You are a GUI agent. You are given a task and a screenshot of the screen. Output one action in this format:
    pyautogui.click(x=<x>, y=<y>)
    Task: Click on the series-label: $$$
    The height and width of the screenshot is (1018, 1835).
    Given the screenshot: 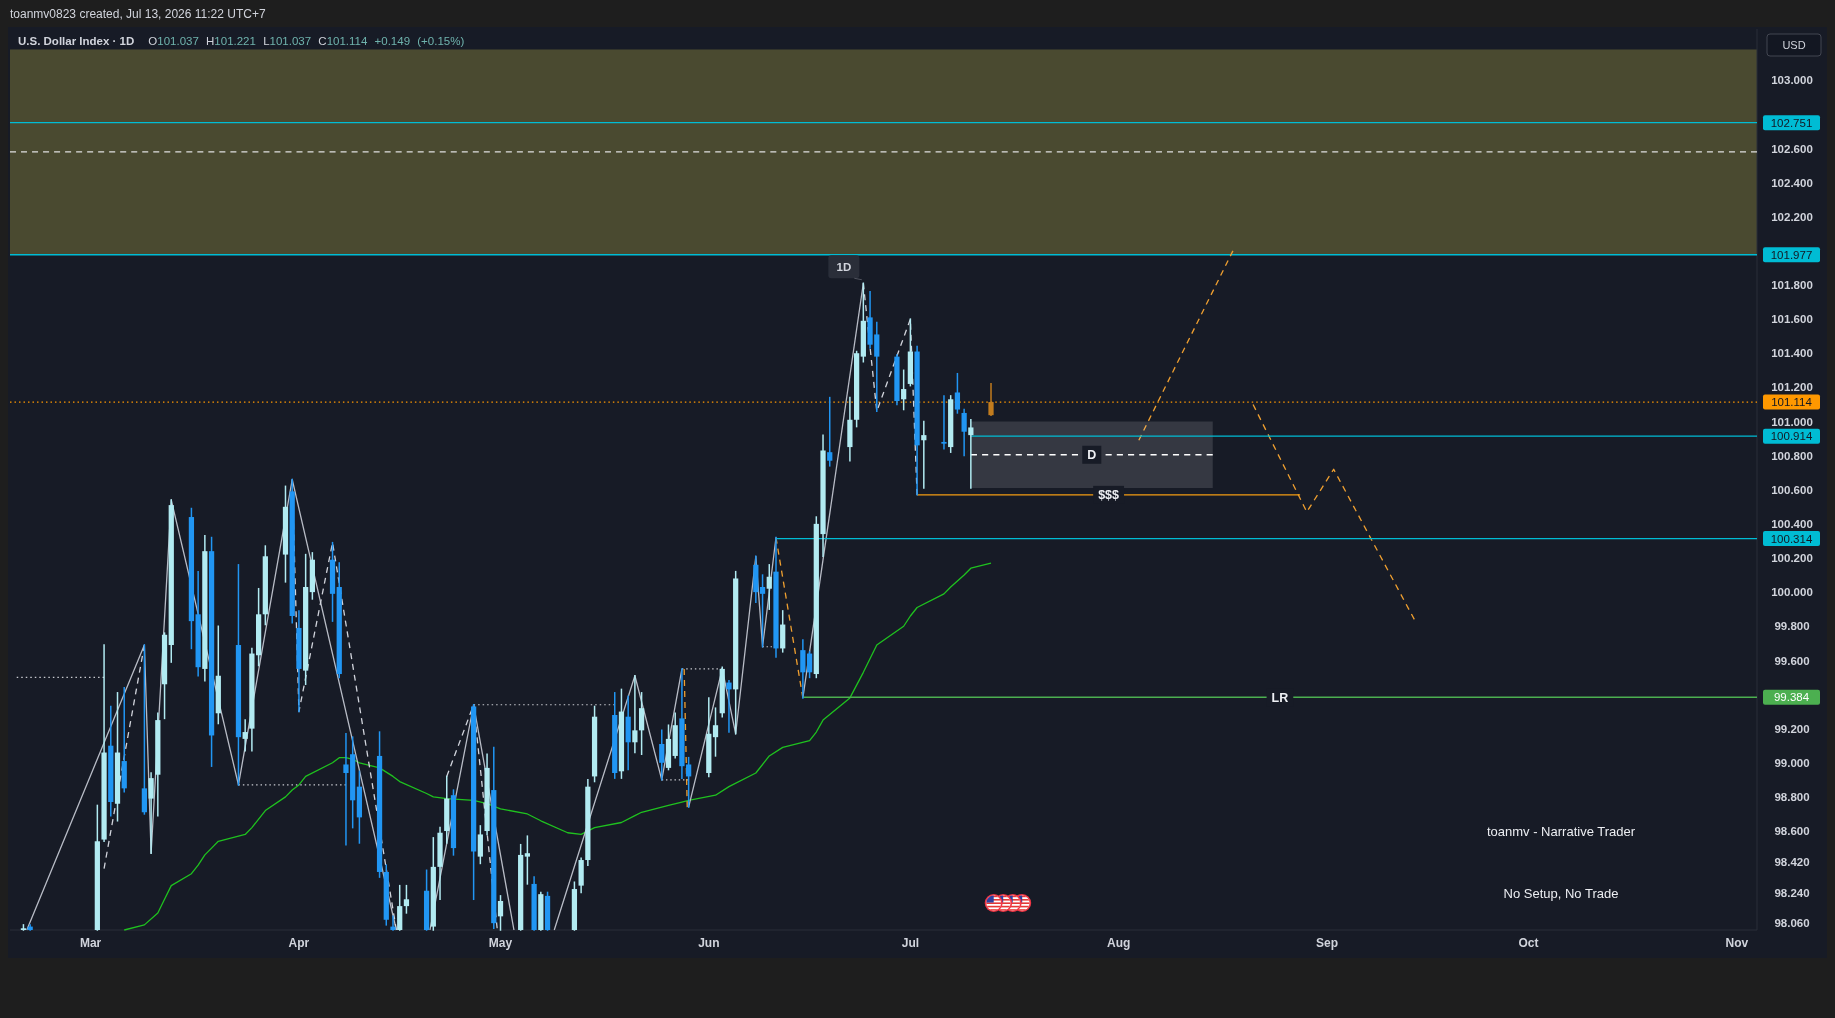 What is the action you would take?
    pyautogui.click(x=1109, y=495)
    